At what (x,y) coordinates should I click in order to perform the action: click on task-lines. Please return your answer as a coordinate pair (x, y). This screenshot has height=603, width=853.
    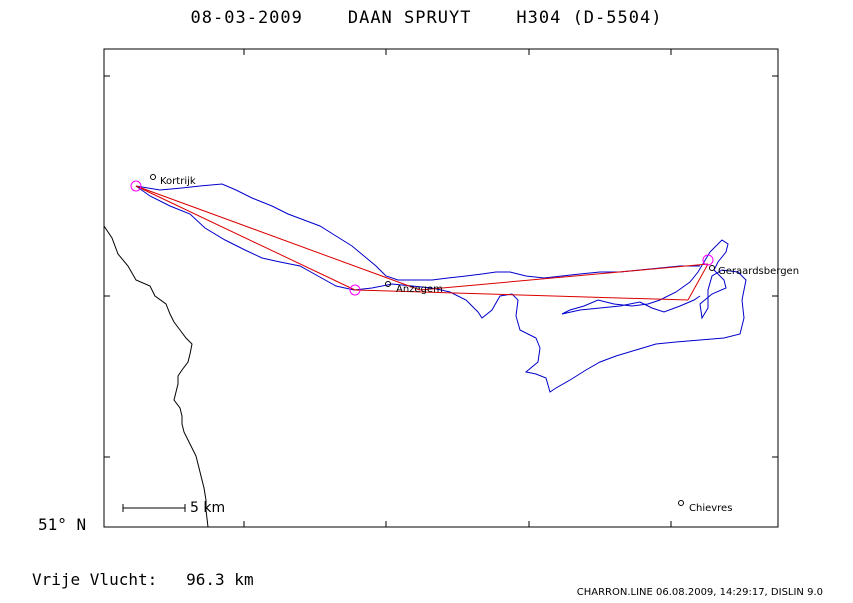
    Looking at the image, I should click on (422, 243).